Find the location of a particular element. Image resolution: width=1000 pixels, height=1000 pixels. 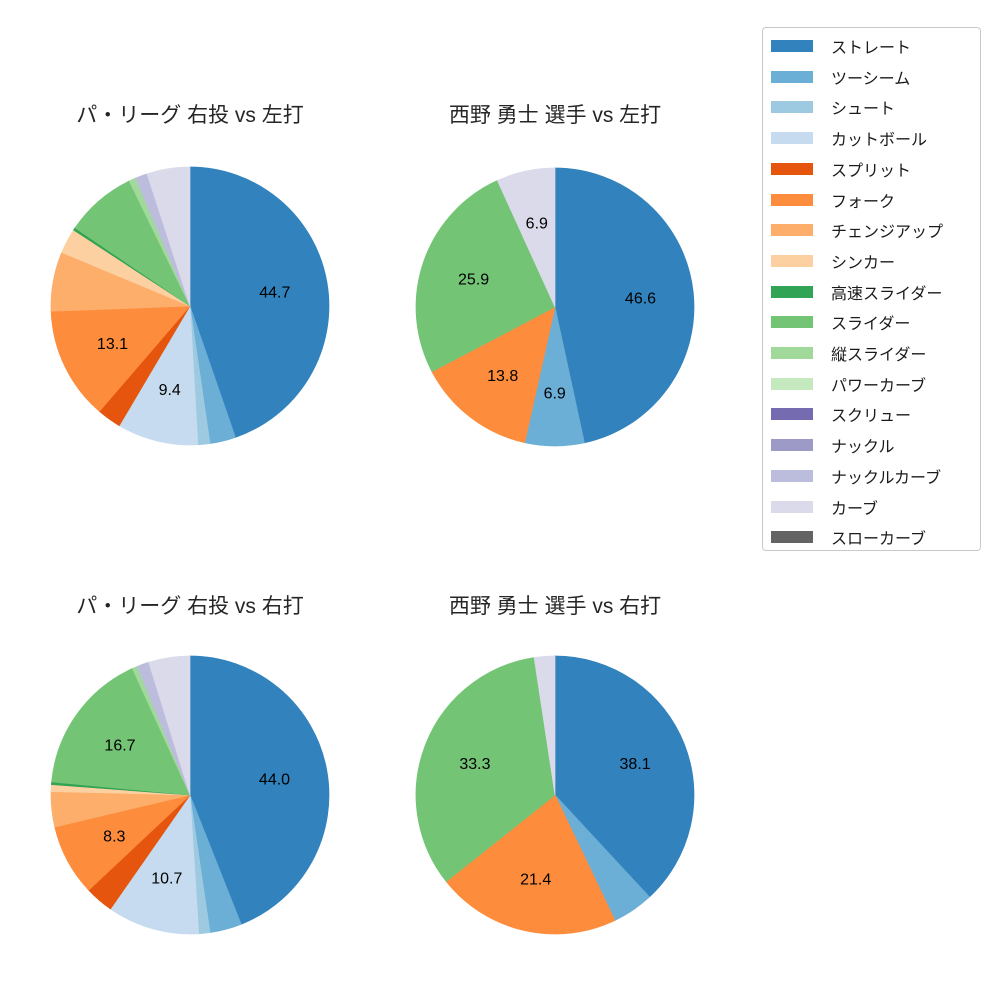

legend-label: カットボール is located at coordinates (879, 141).